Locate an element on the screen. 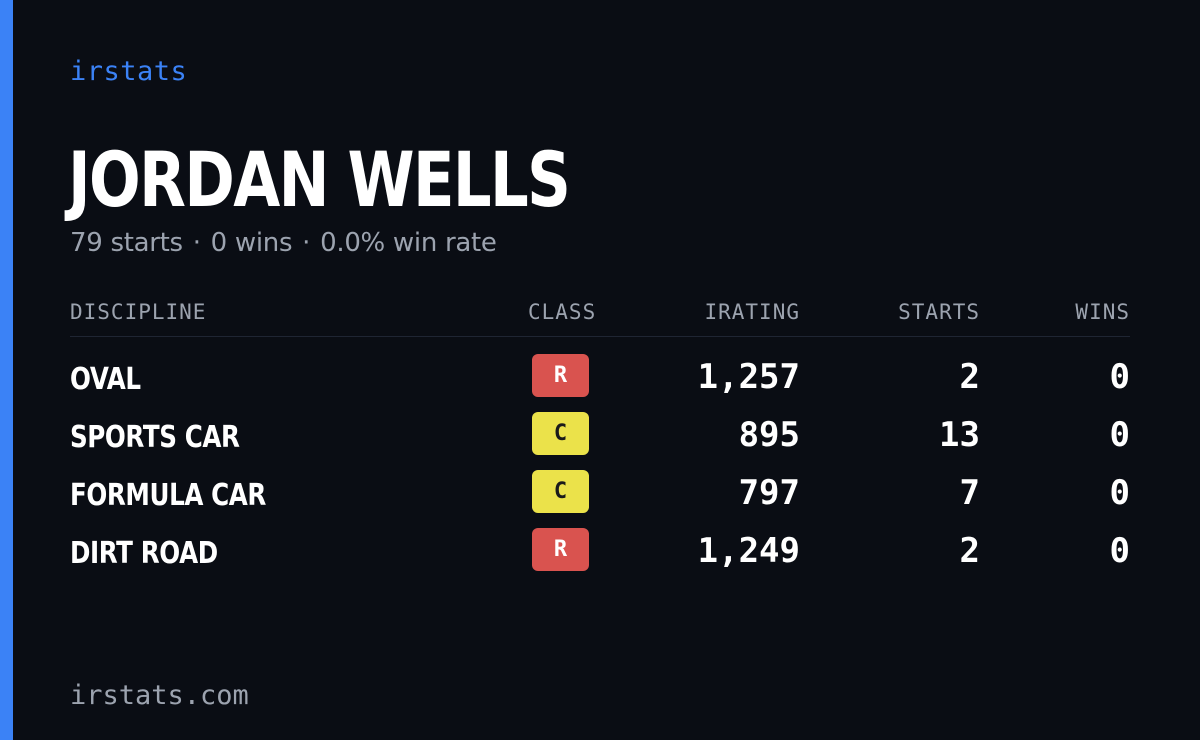 The width and height of the screenshot is (1200, 740). accent-bar is located at coordinates (6, 370).